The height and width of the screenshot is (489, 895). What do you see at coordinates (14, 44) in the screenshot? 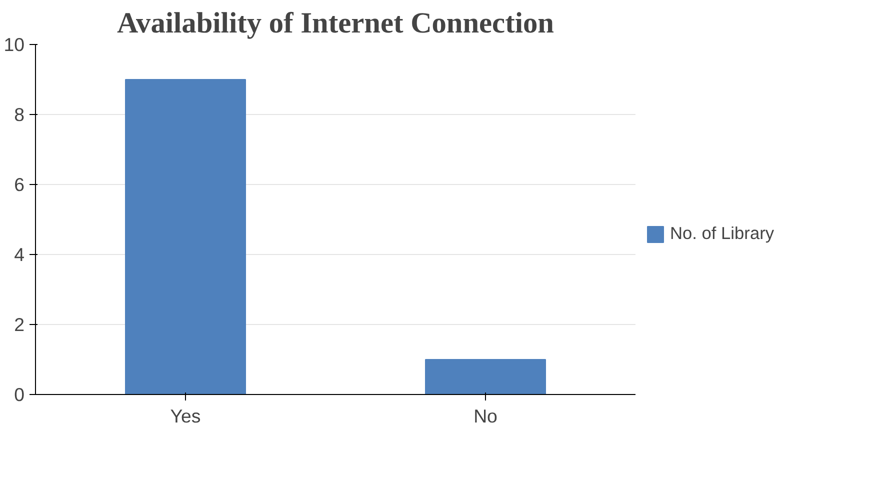
I see `y-tick-label: 10` at bounding box center [14, 44].